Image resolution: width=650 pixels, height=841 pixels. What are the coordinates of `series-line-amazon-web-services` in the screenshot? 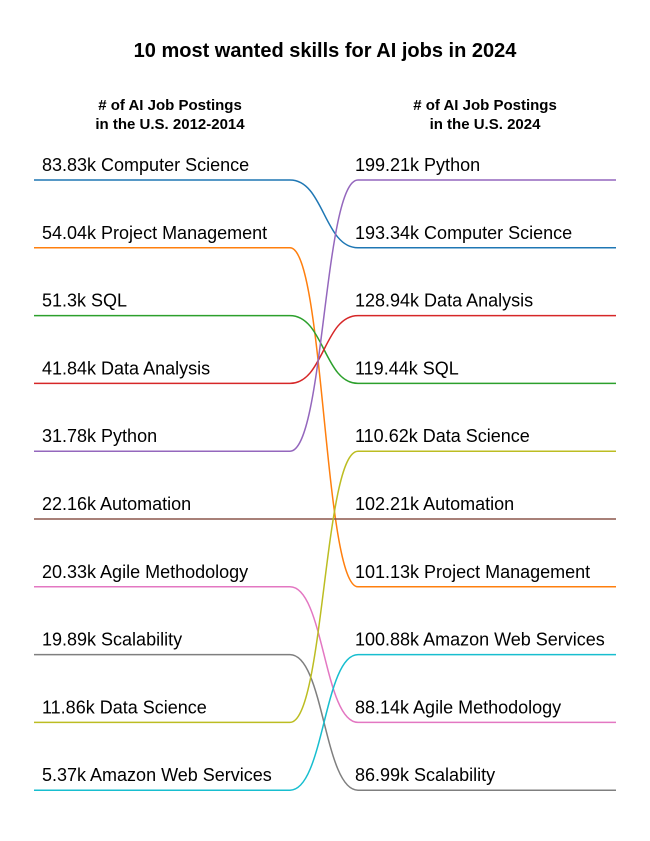 It's located at (325, 722).